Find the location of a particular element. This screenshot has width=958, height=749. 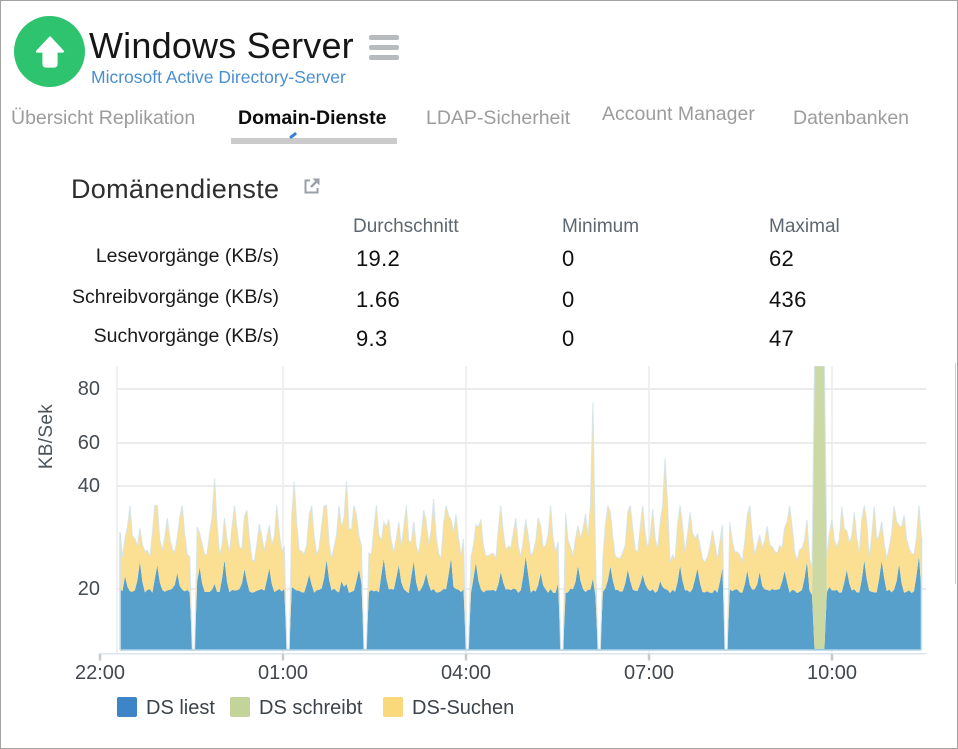

legend-item-ds-suchen: DS-Suchen is located at coordinates (448, 708).